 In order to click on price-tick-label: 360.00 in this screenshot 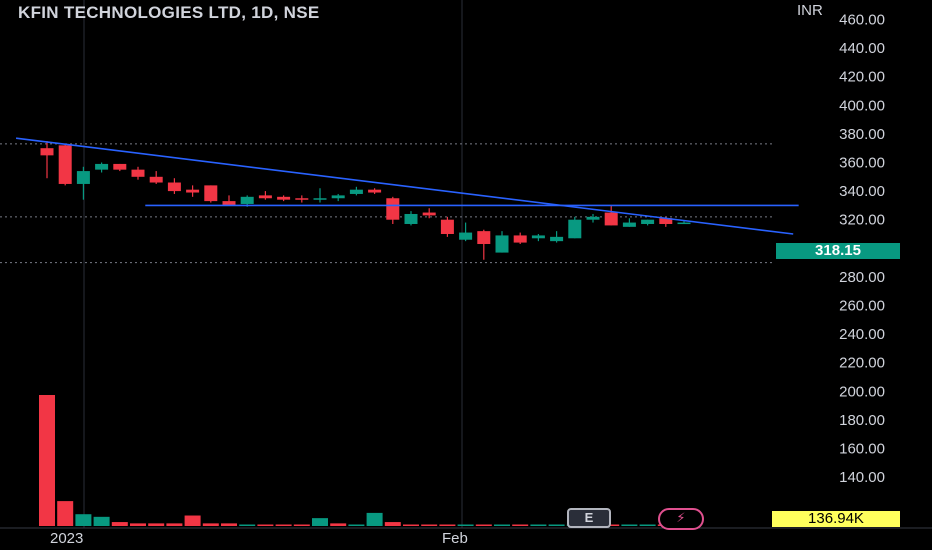, I will do `click(862, 163)`.